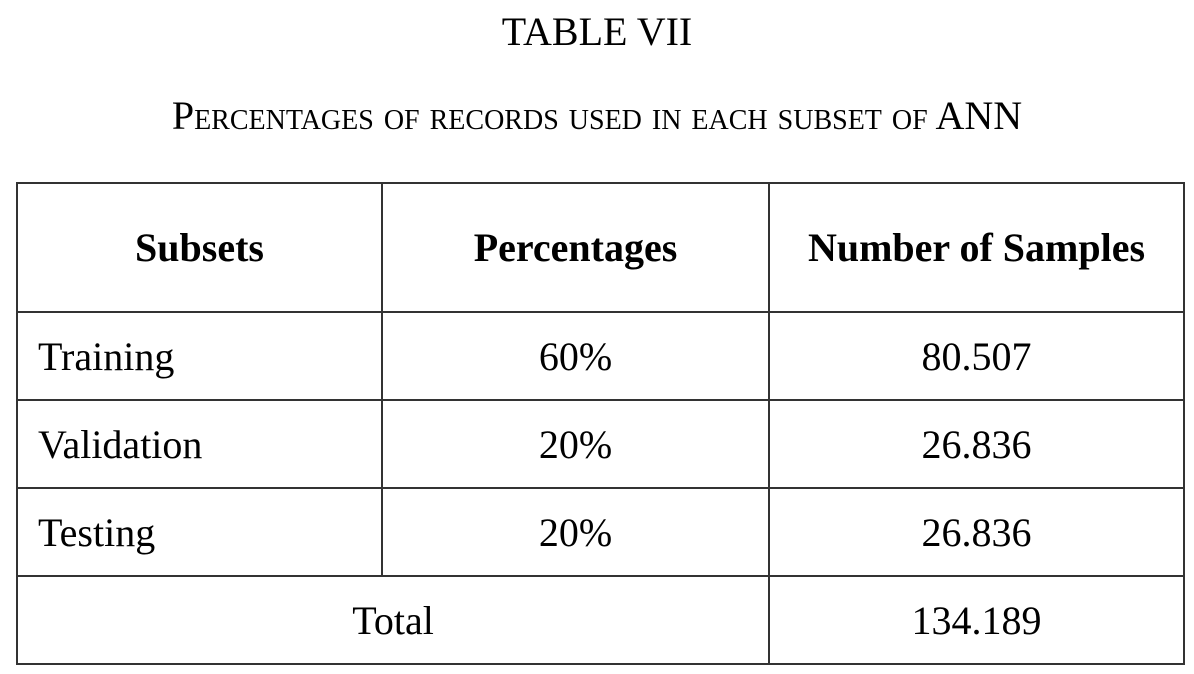  I want to click on subset-cell: Validation, so click(199, 444).